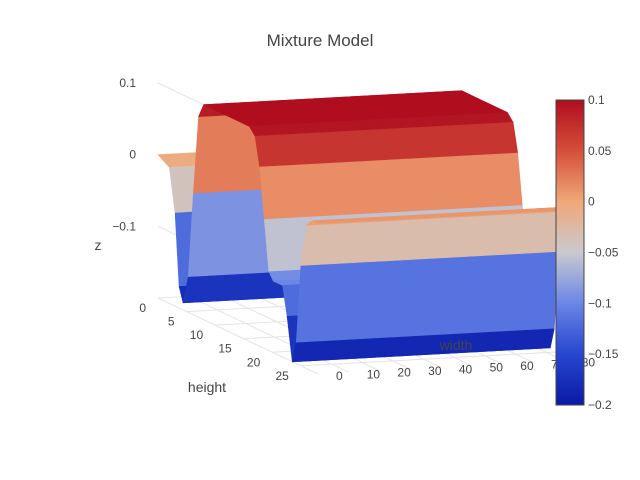  What do you see at coordinates (456, 345) in the screenshot?
I see `x-axis-title: width` at bounding box center [456, 345].